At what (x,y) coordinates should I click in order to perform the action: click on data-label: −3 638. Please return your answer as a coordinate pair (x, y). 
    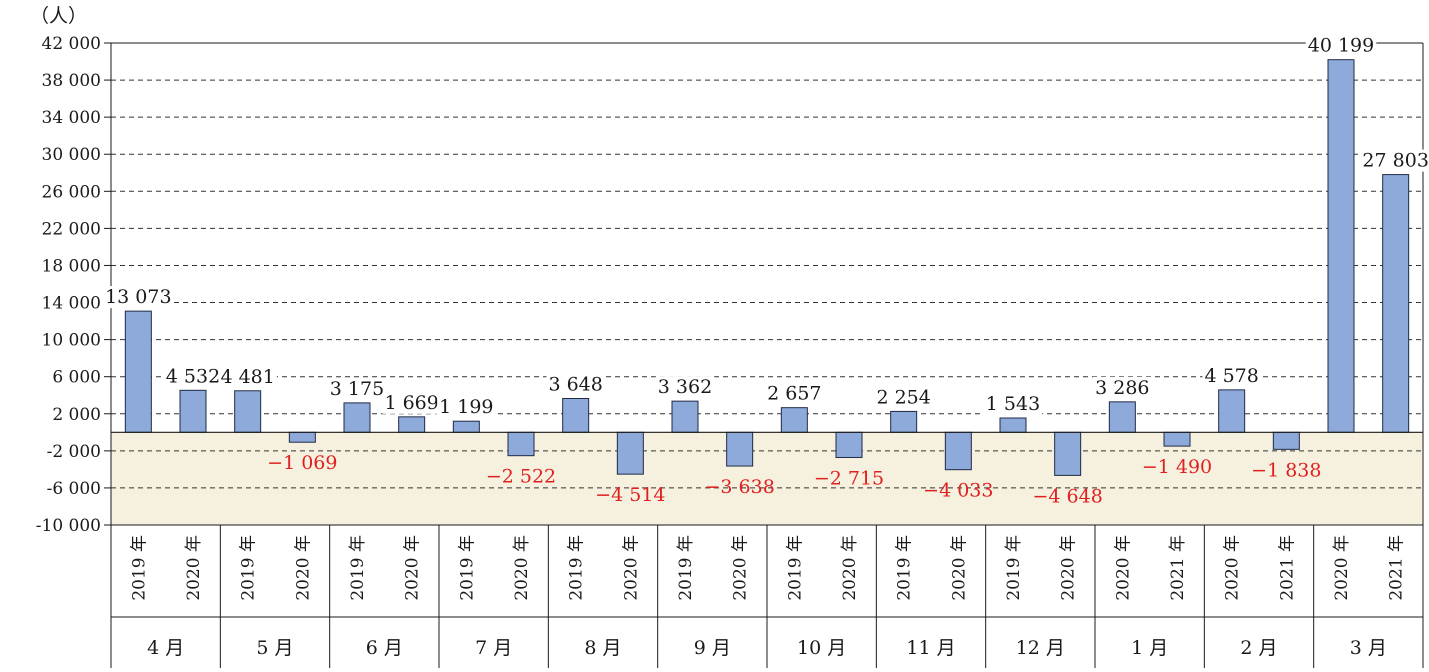
    Looking at the image, I should click on (740, 487).